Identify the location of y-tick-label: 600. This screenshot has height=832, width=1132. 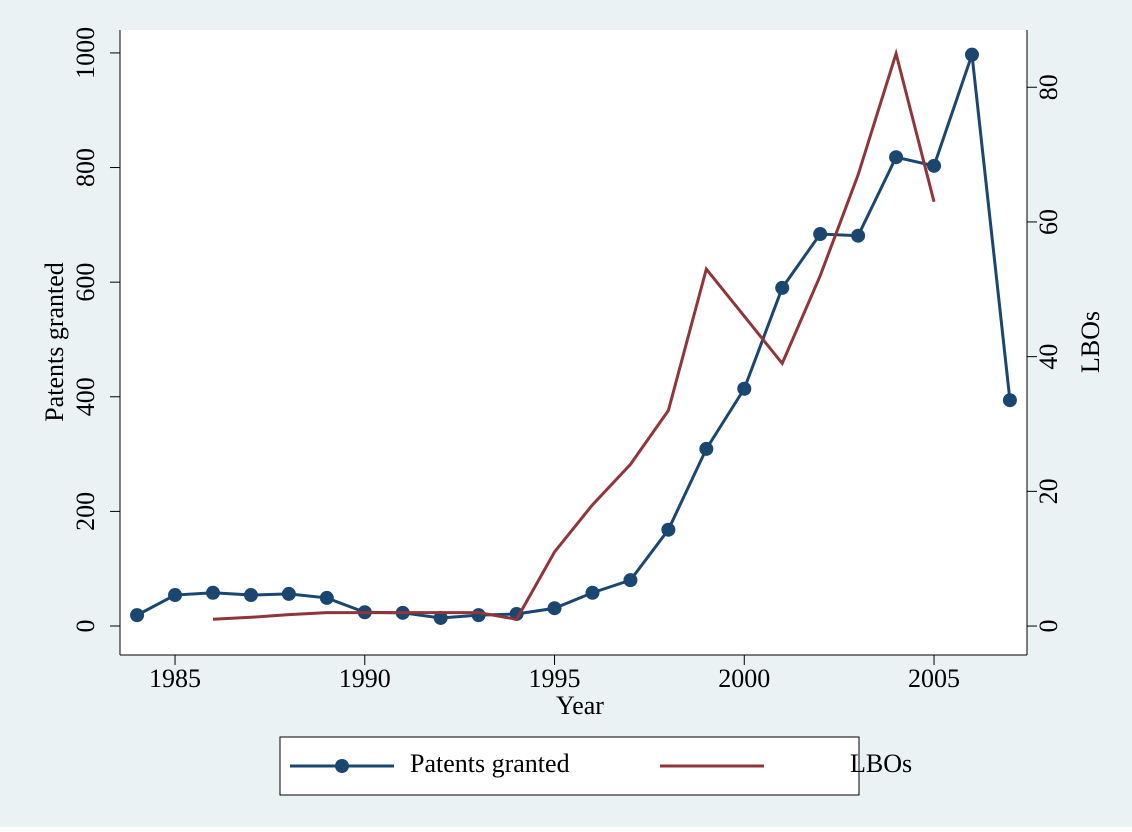
(85, 282).